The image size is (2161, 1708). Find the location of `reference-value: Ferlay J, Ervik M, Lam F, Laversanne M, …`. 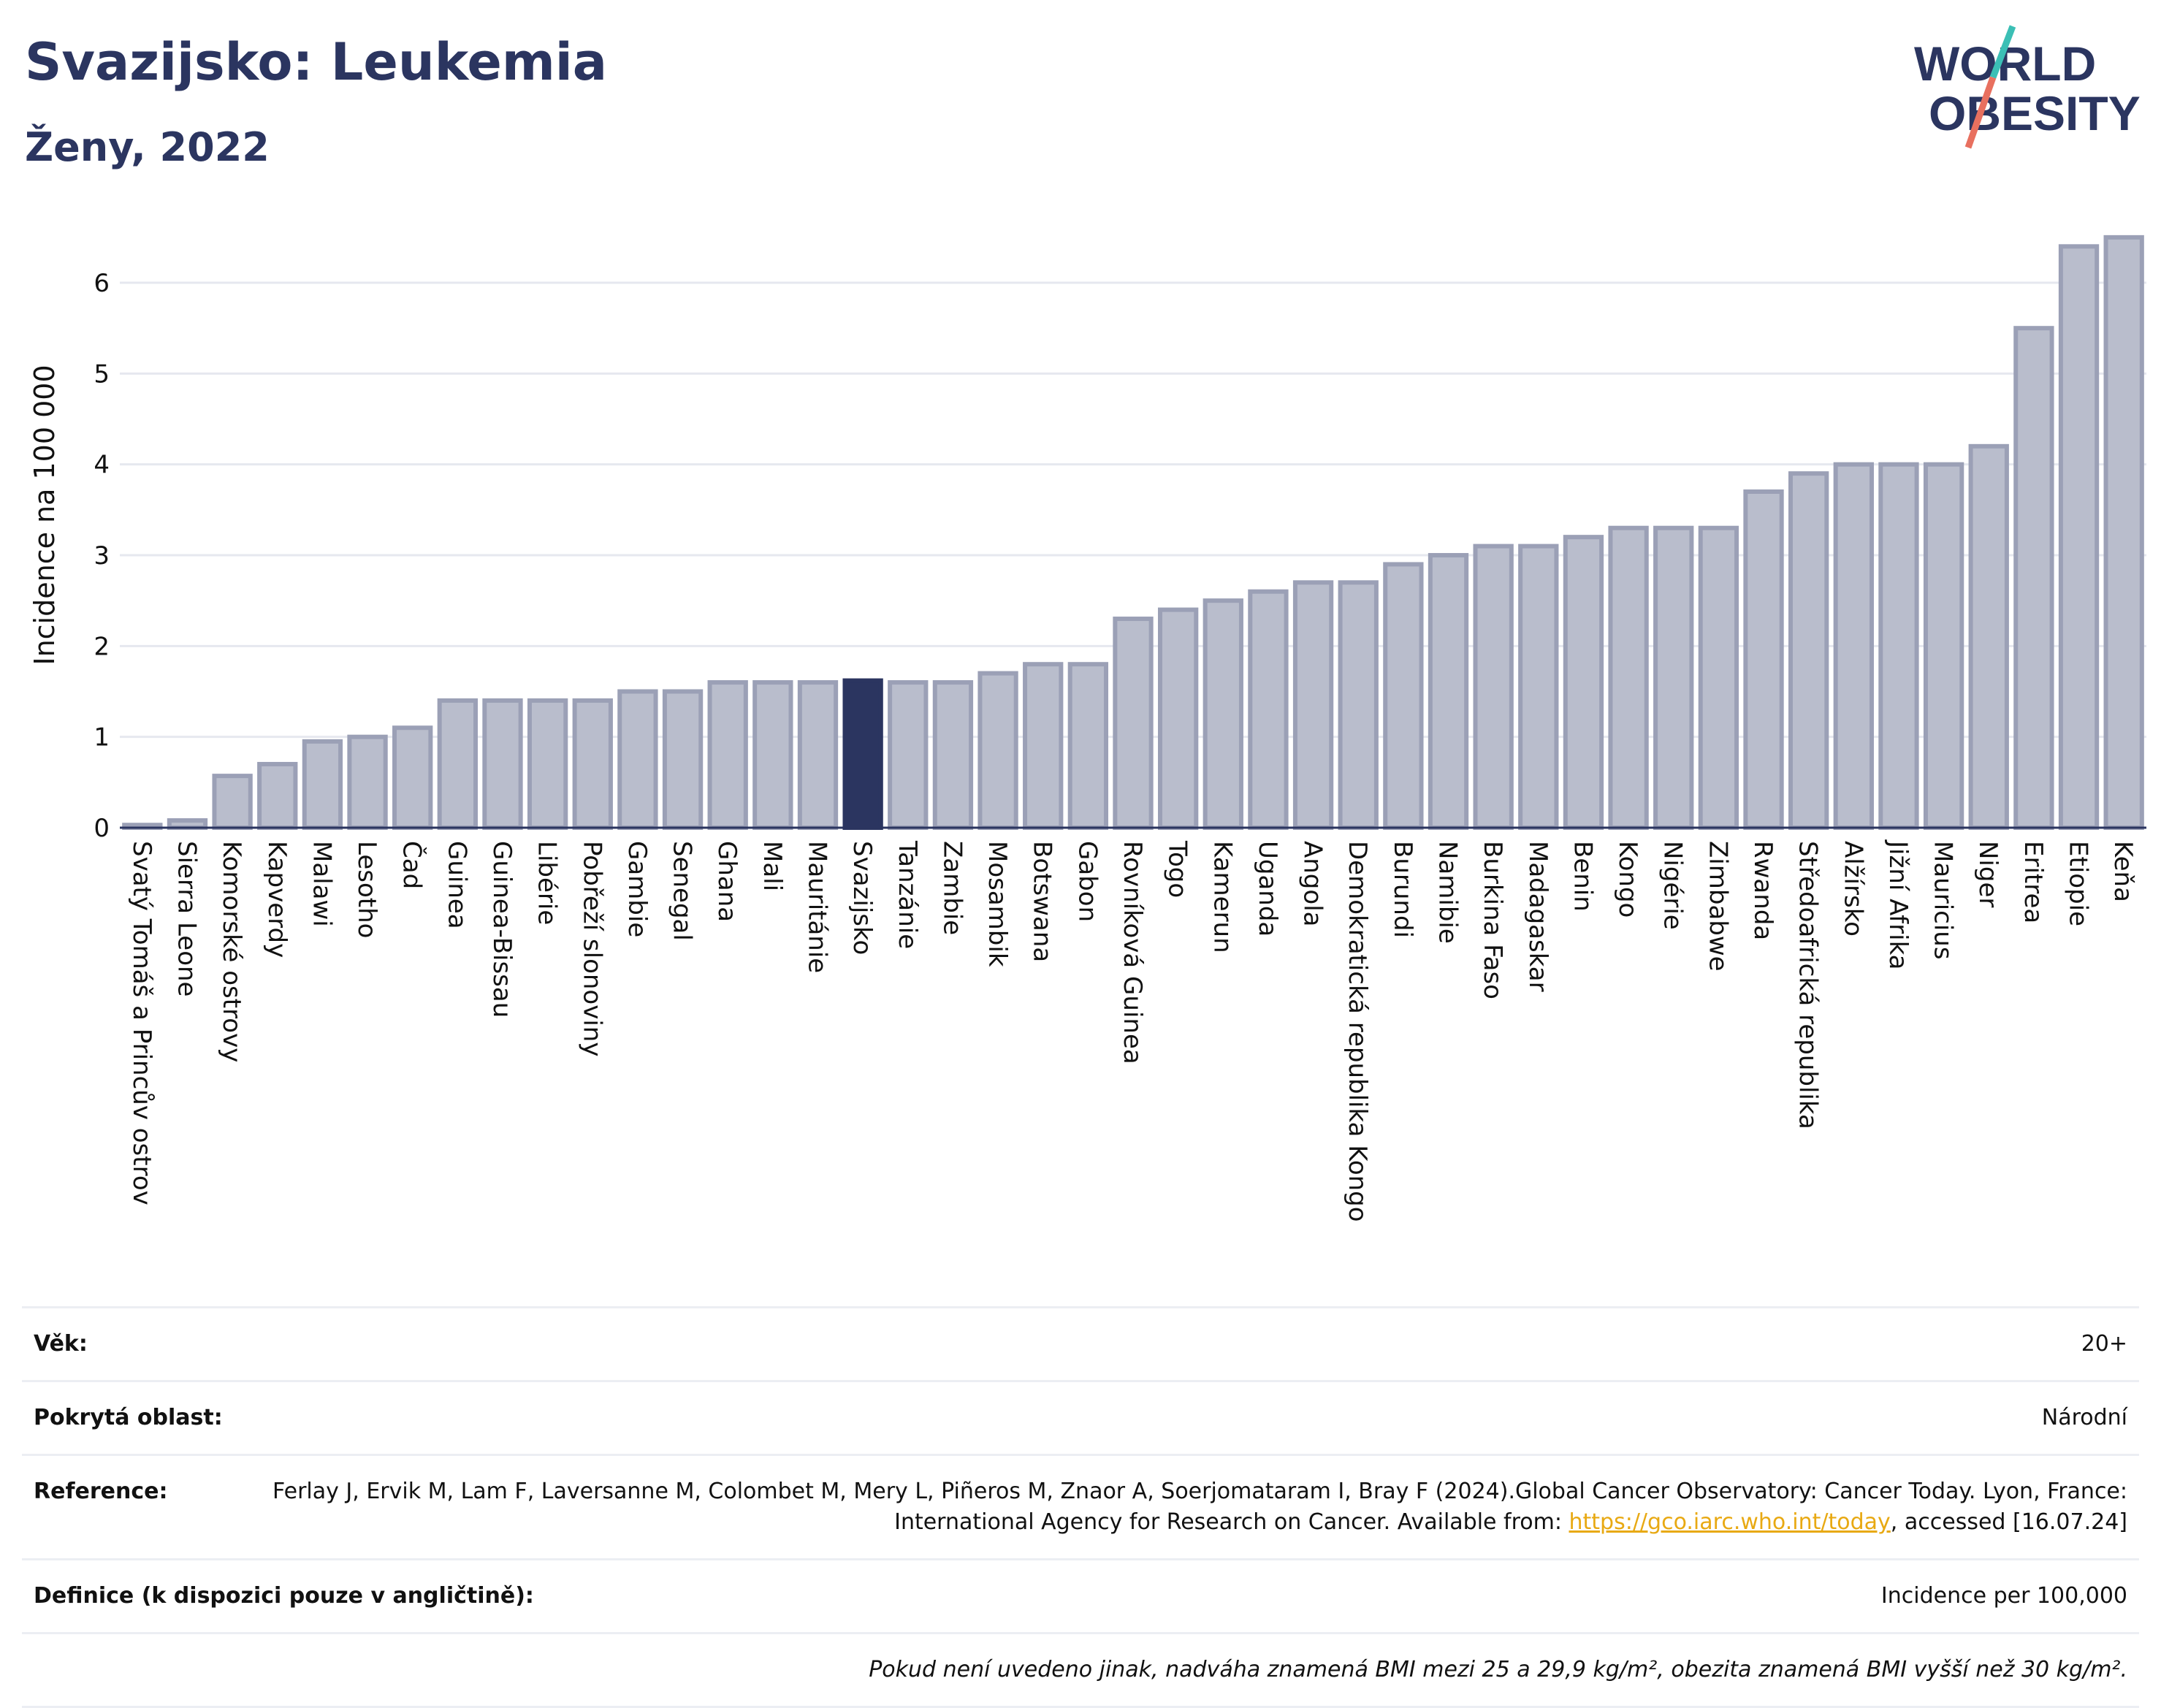

reference-value: Ferlay J, Ervik M, Lam F, Laversanne M, … is located at coordinates (1162, 1507).